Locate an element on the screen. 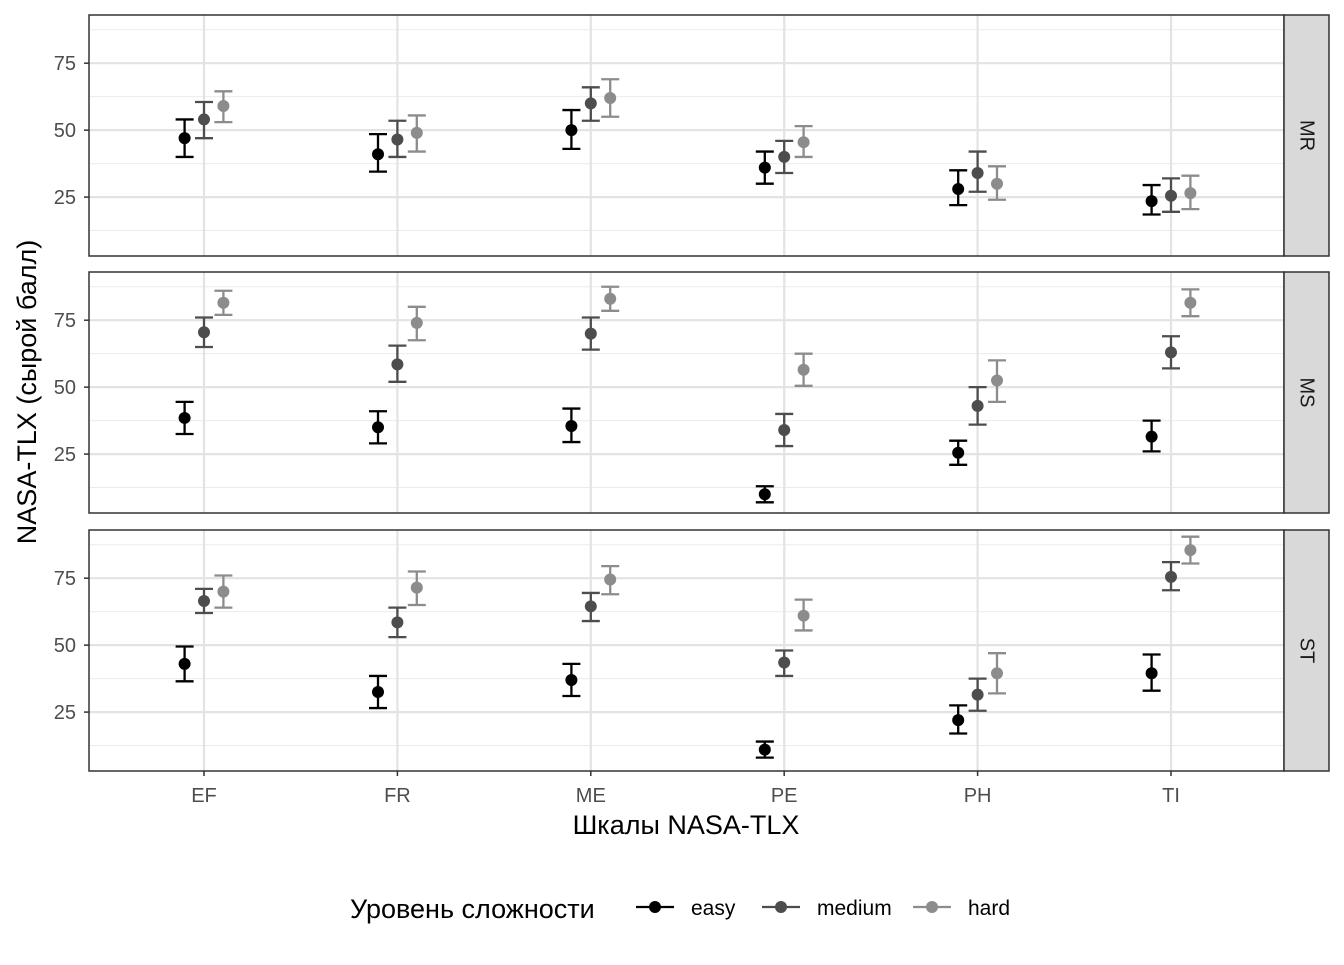  legend: Уровень сложности easy medium hard is located at coordinates (680, 909).